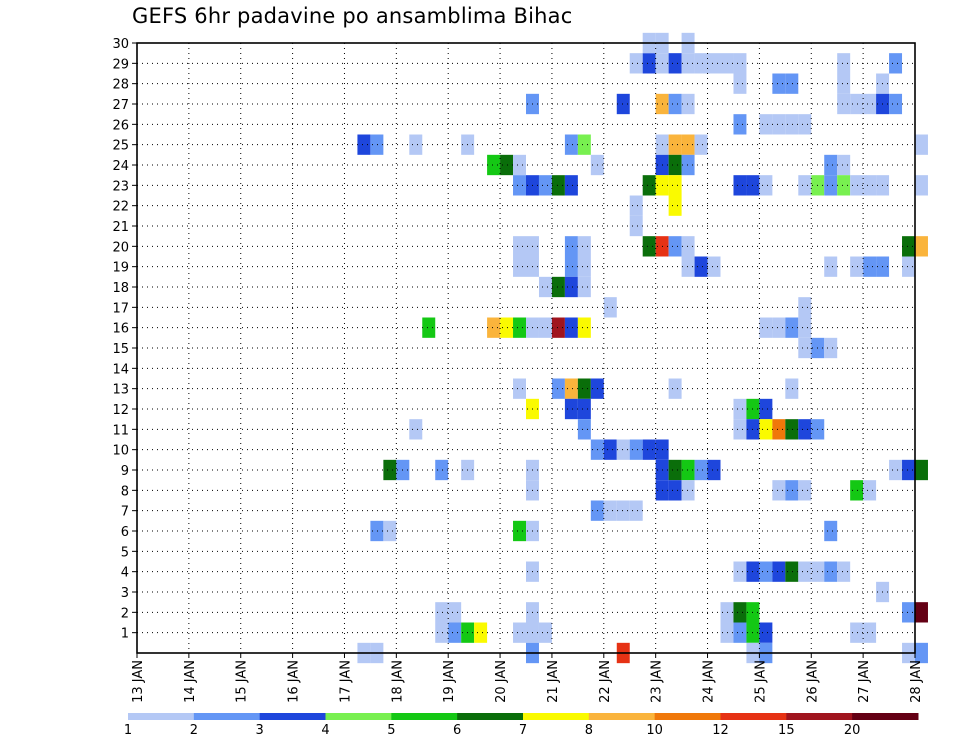 The image size is (960, 742). I want to click on x-tick-label: 22 JAN, so click(605, 681).